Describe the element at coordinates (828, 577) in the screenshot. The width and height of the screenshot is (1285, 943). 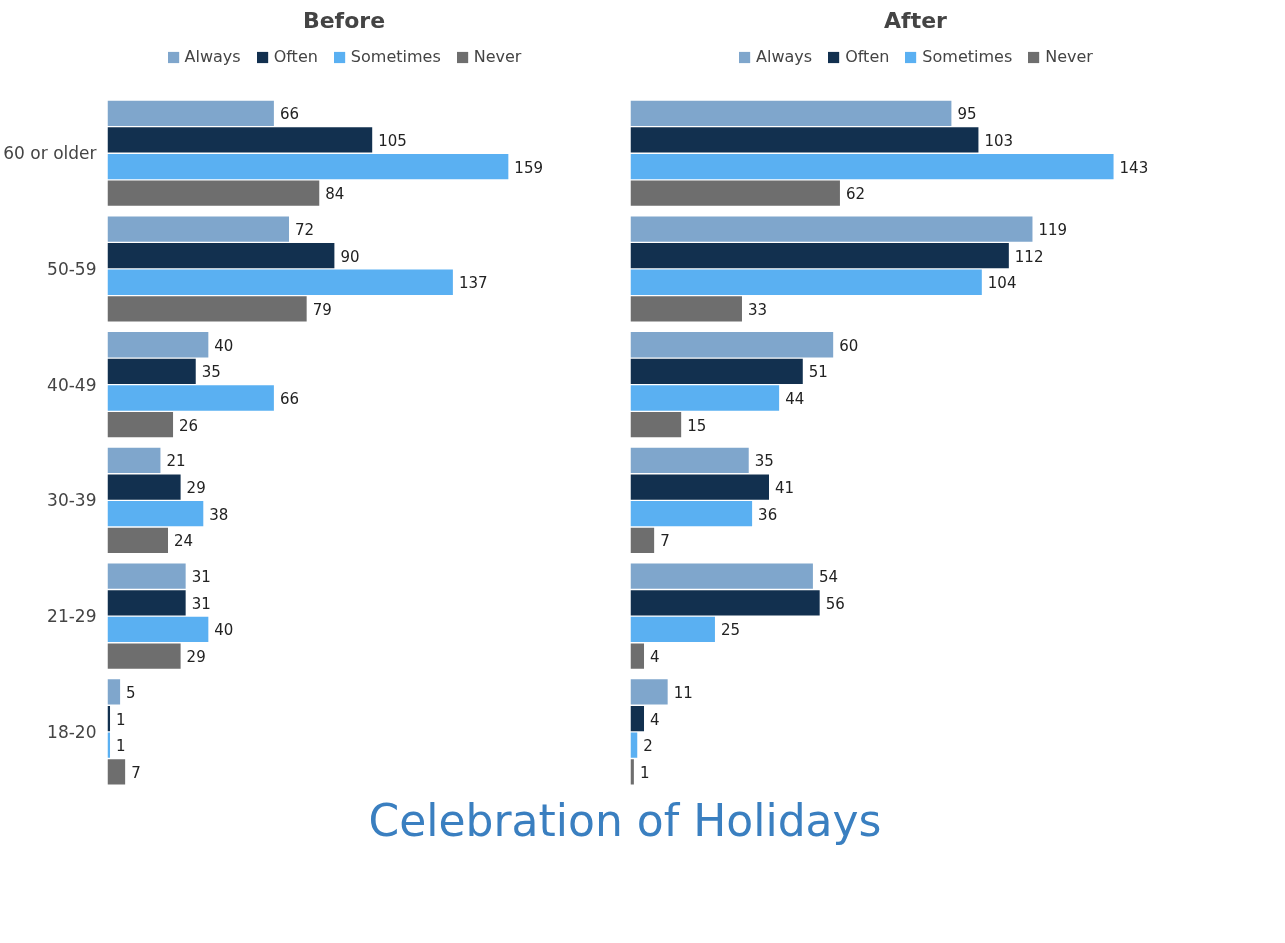
I see `data-label: 54` at that location.